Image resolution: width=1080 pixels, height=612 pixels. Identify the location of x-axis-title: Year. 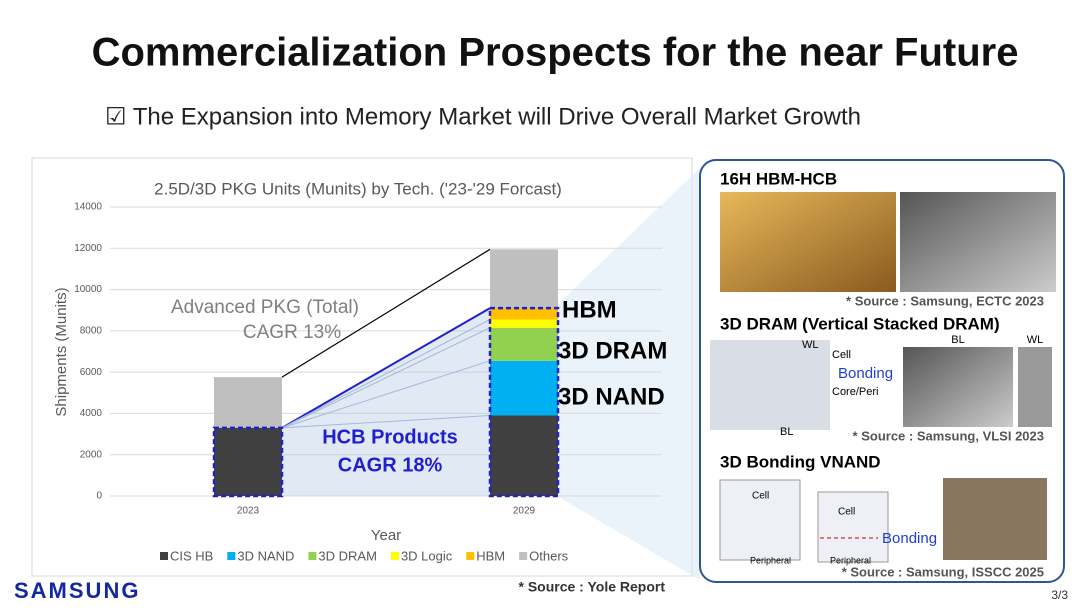
(386, 535).